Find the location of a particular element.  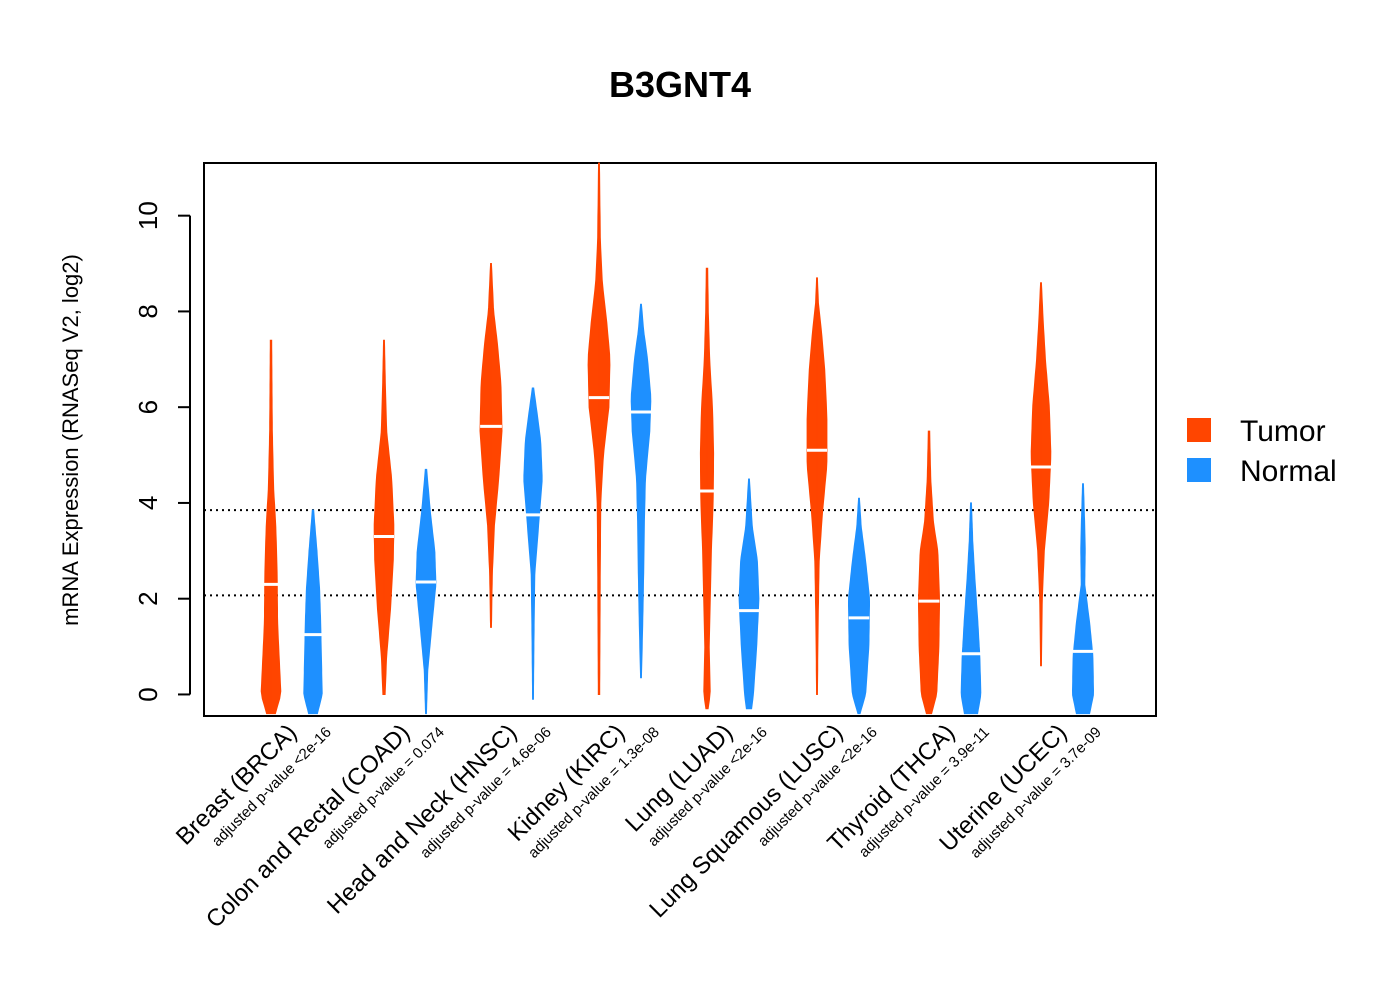

y-axis-label: mRNA Expression (RNASeq V2, log2) is located at coordinates (70, 440).